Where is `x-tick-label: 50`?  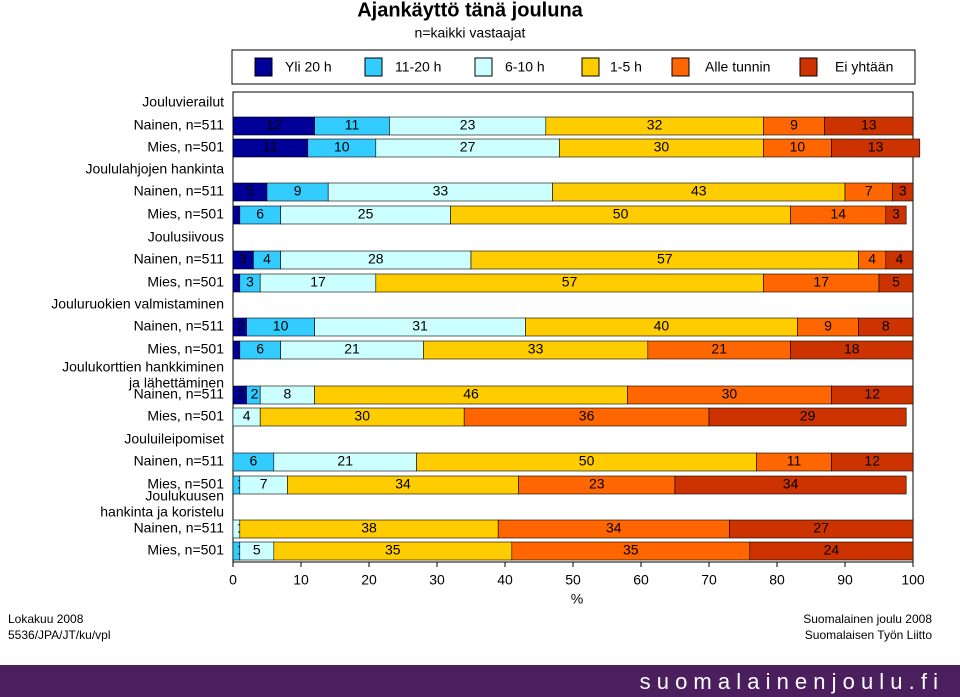 x-tick-label: 50 is located at coordinates (573, 580).